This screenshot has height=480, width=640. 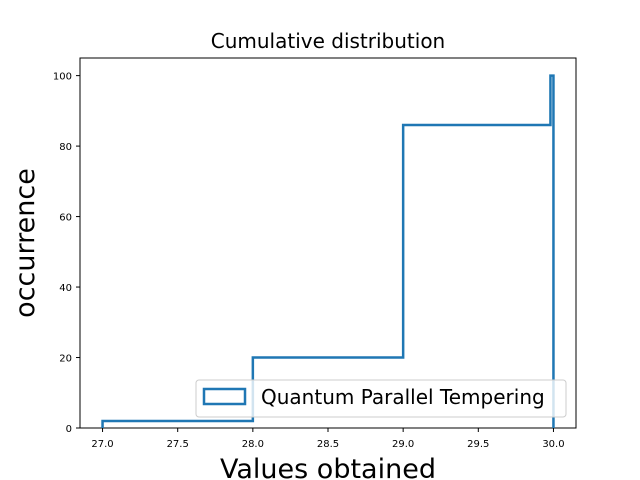 I want to click on x-tick-label: 29.5, so click(x=478, y=444).